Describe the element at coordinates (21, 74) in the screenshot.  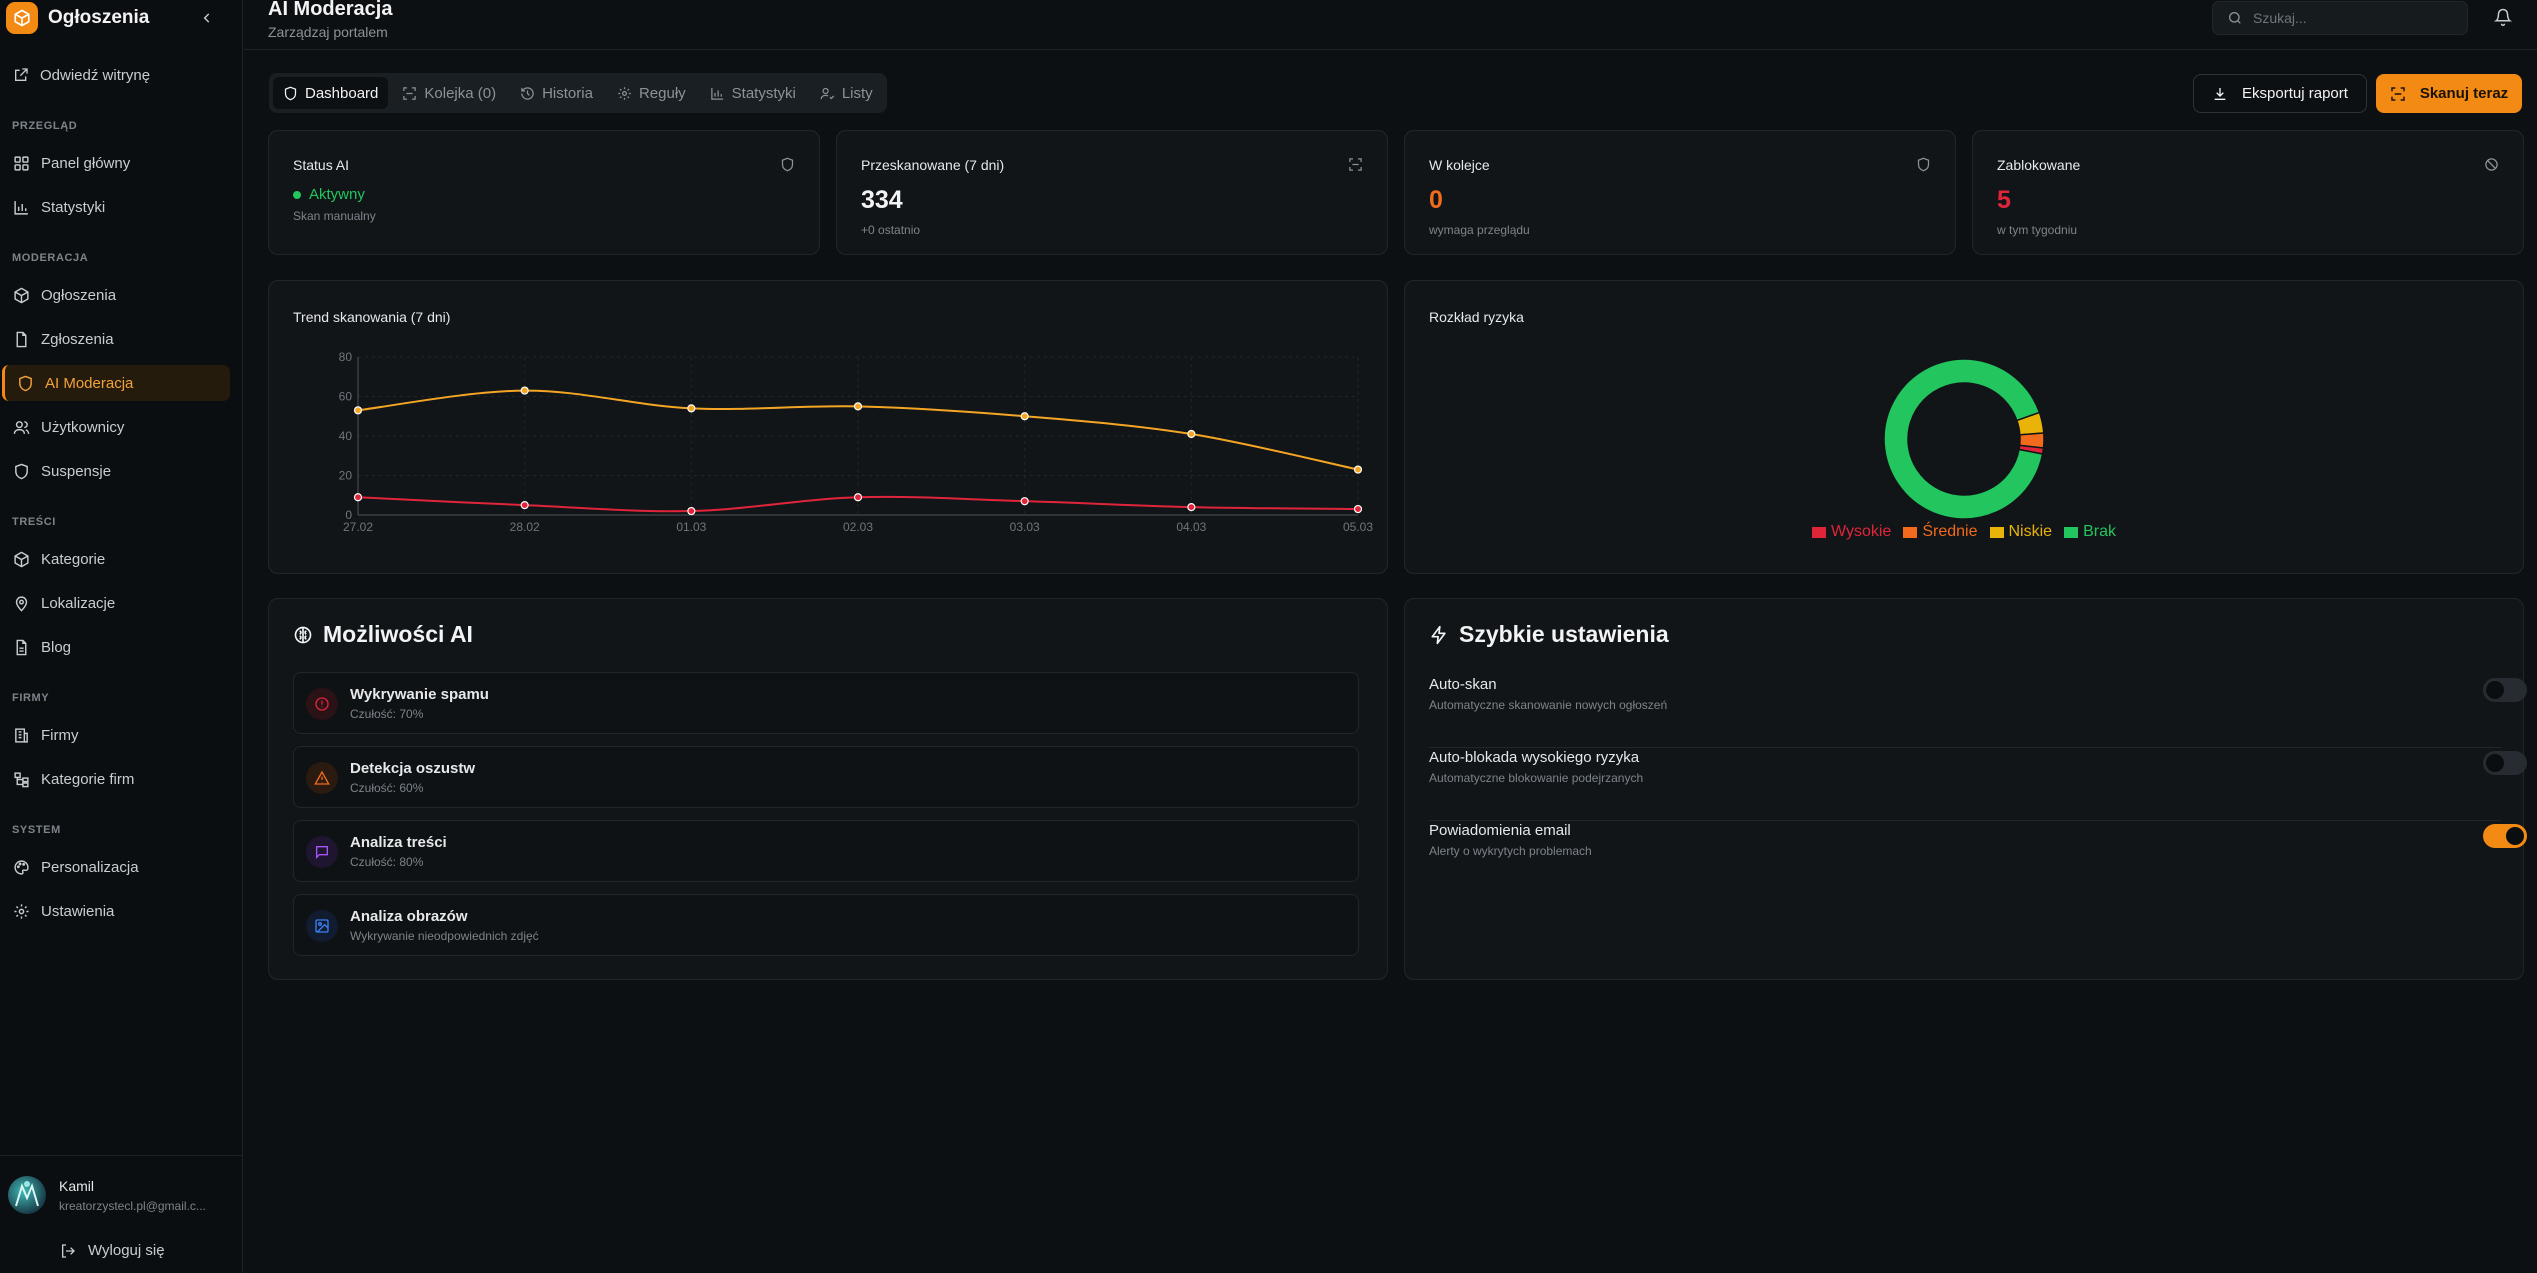
I see `external-link-icon` at that location.